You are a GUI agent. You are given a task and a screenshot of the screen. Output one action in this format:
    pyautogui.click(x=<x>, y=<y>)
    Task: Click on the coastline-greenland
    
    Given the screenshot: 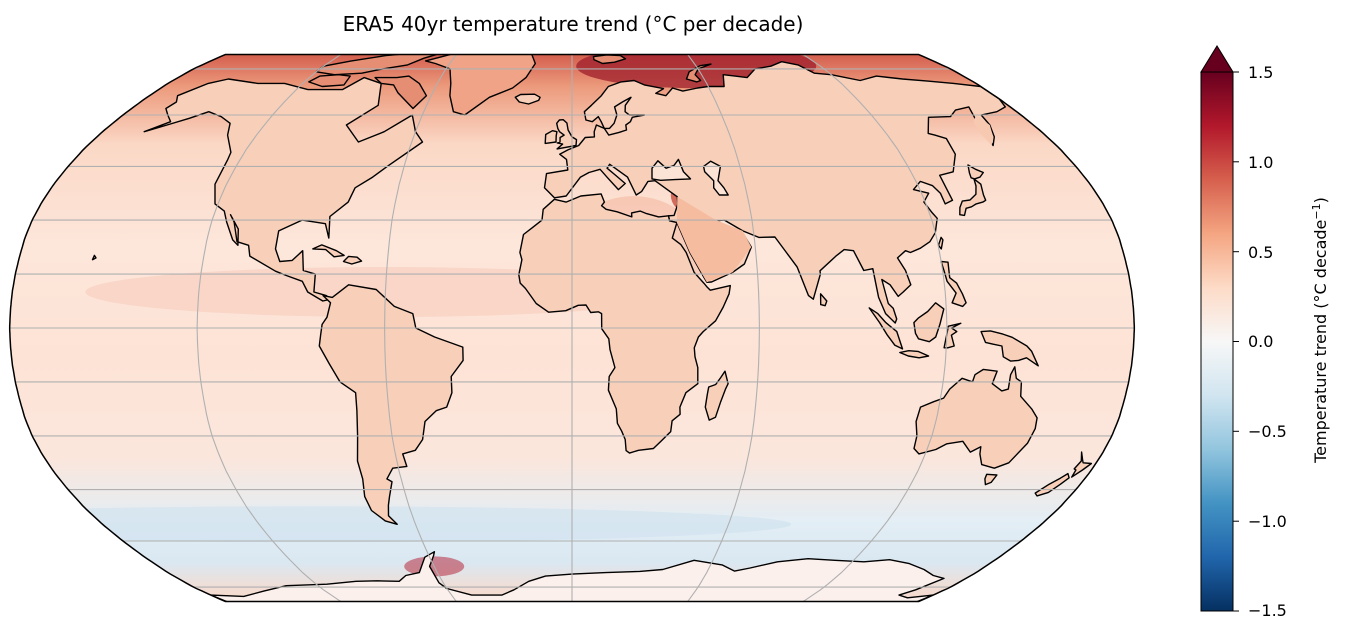 What is the action you would take?
    pyautogui.click(x=480, y=85)
    